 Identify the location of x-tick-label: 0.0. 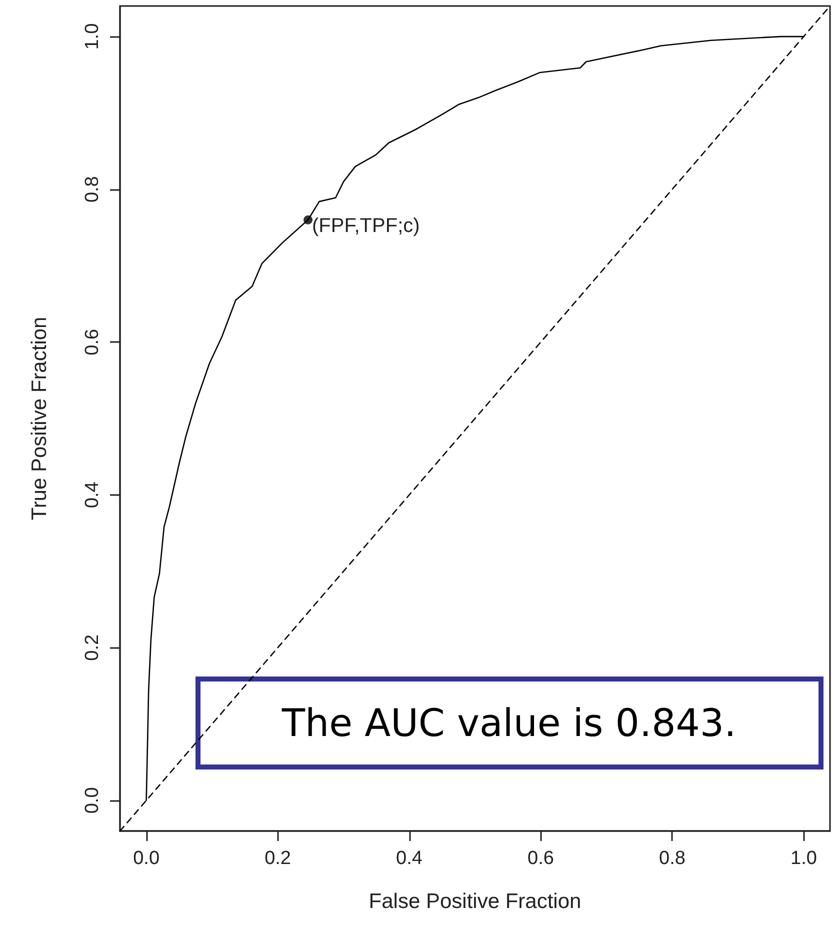
(146, 858).